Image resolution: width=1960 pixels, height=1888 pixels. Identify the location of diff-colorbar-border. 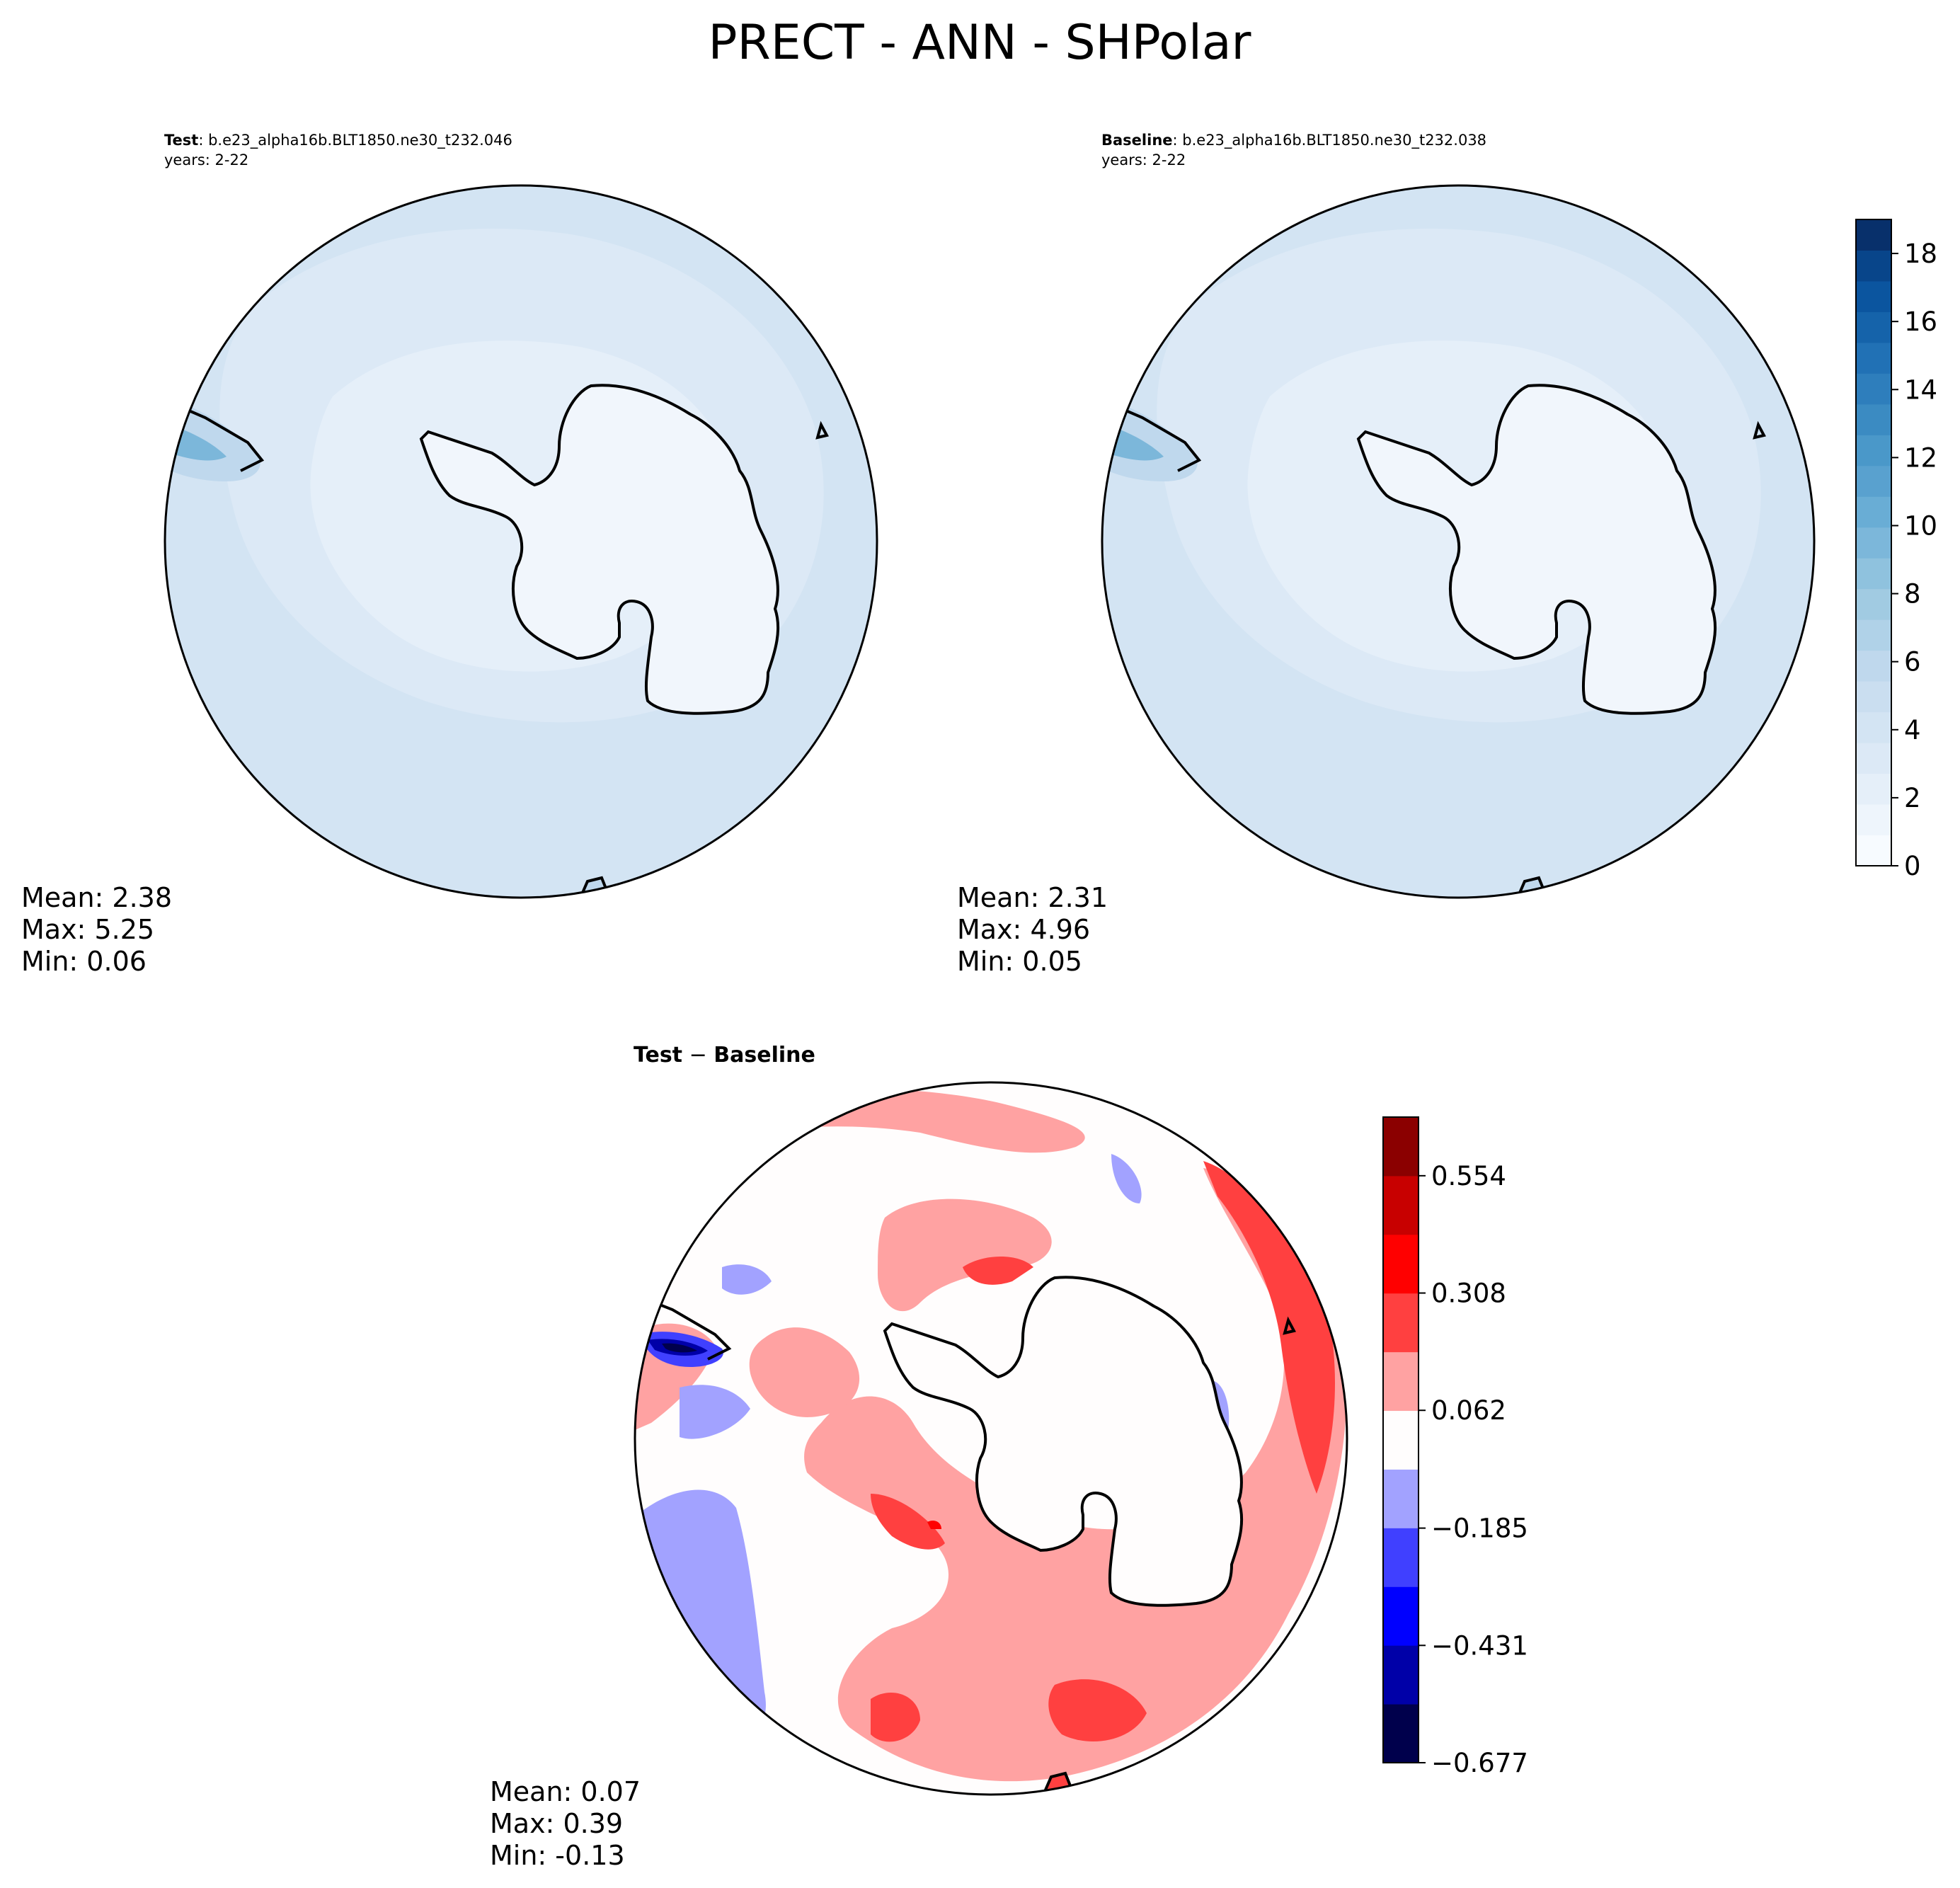
(1400, 1440).